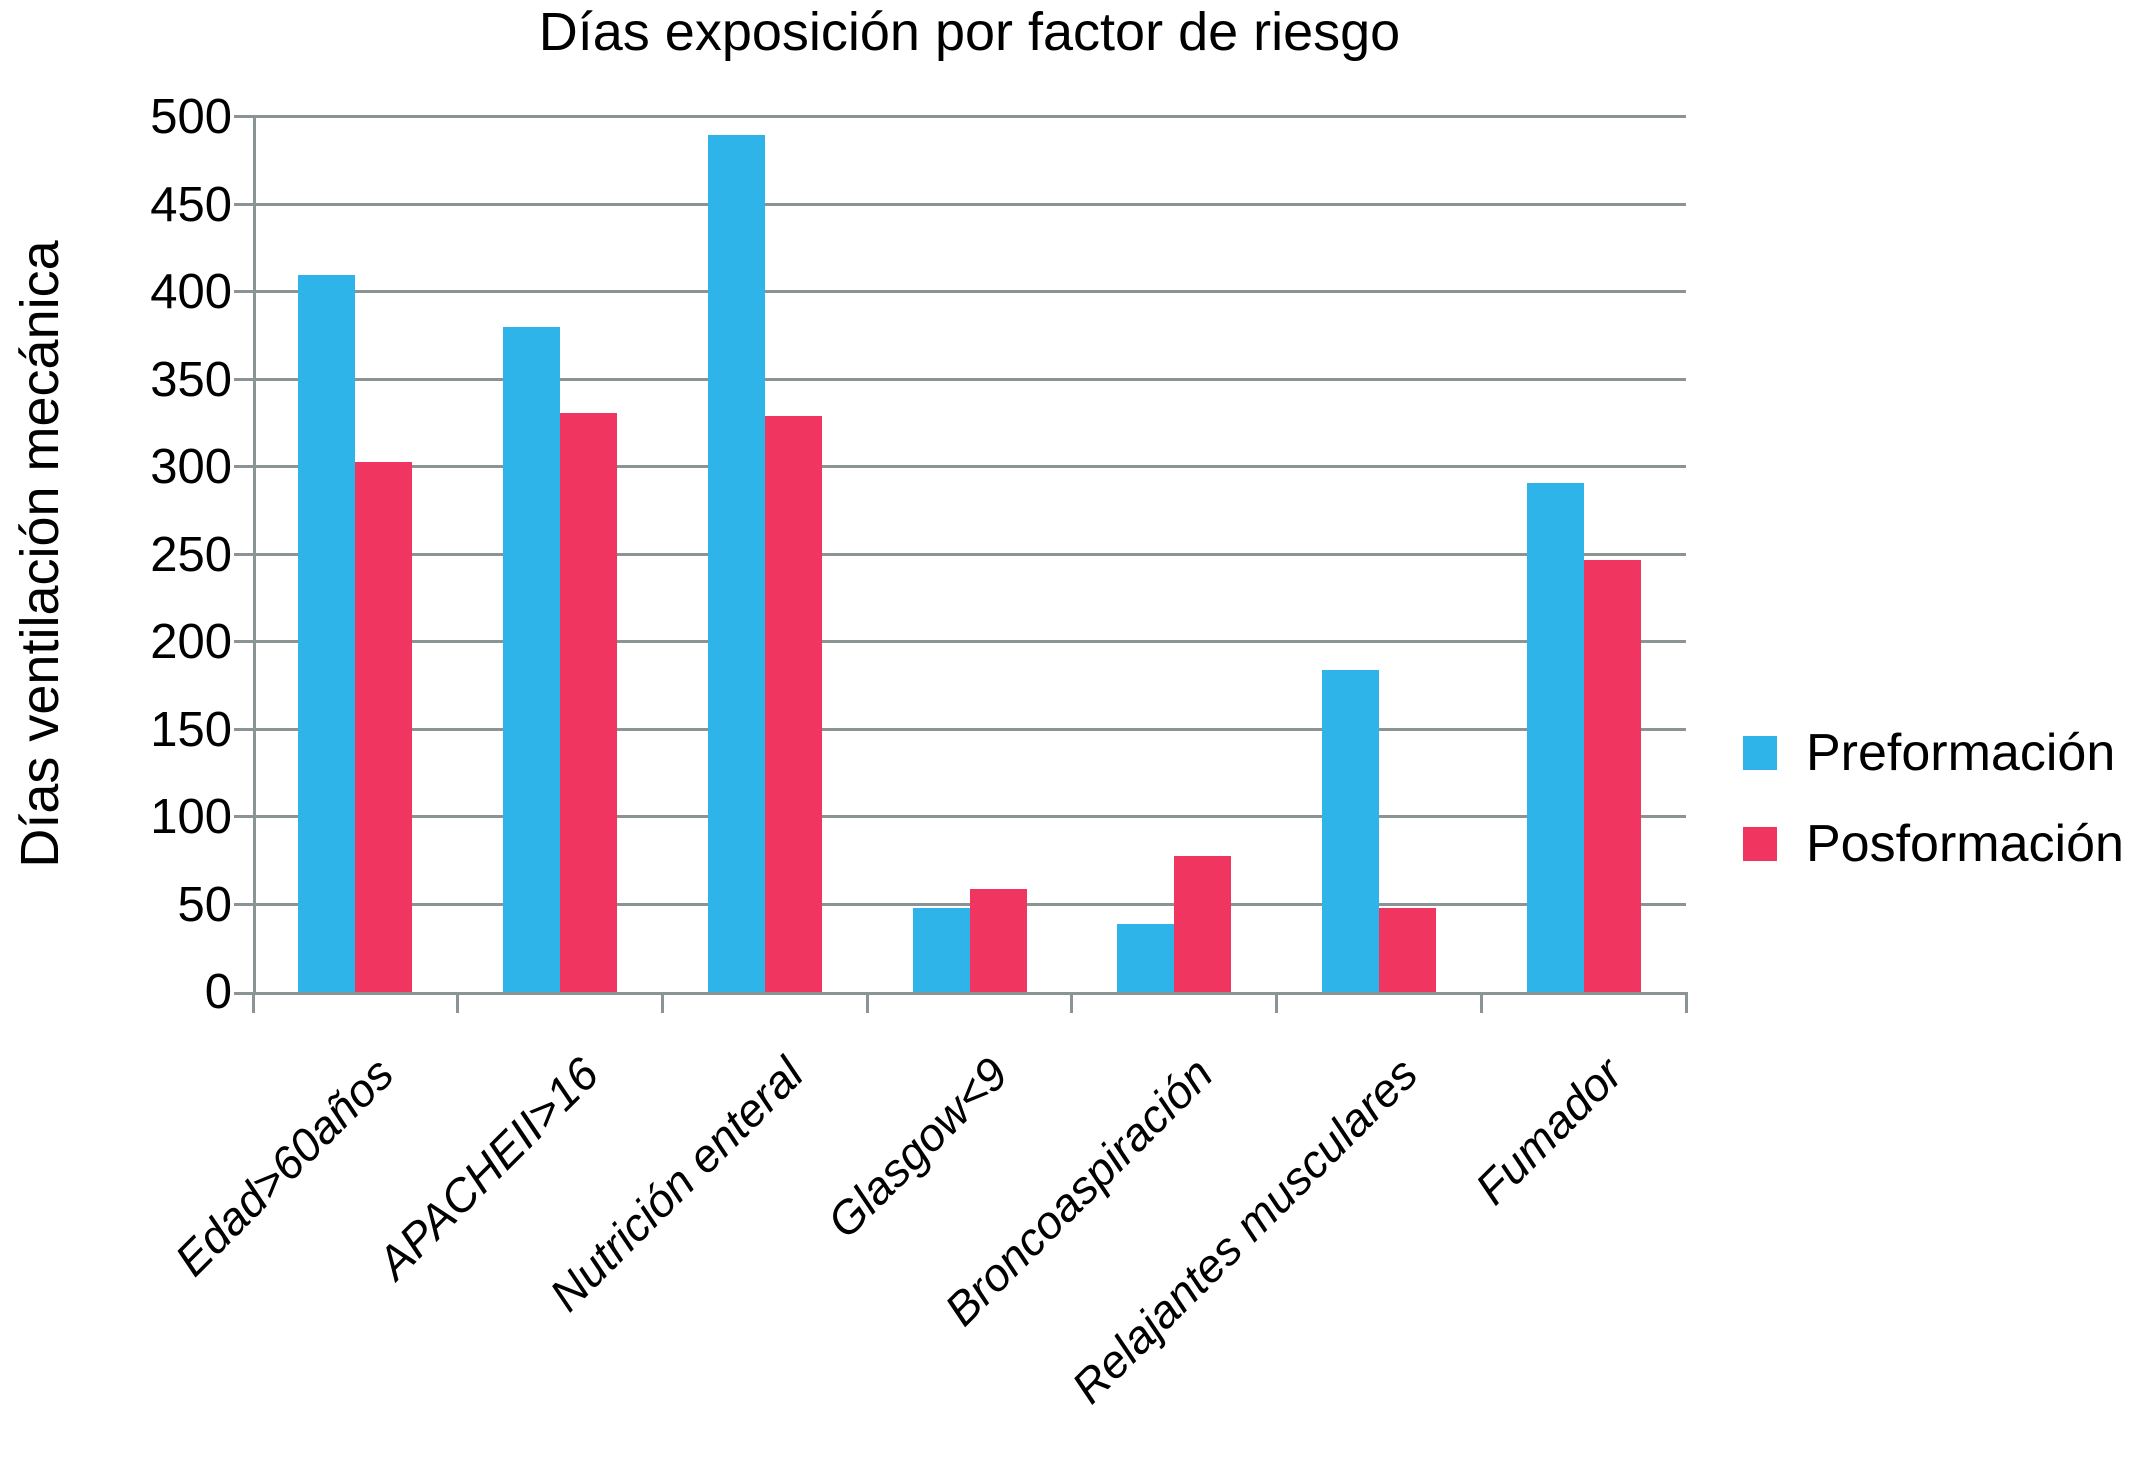  What do you see at coordinates (1244, 1230) in the screenshot?
I see `x-category-label-5: Relajantes musculares` at bounding box center [1244, 1230].